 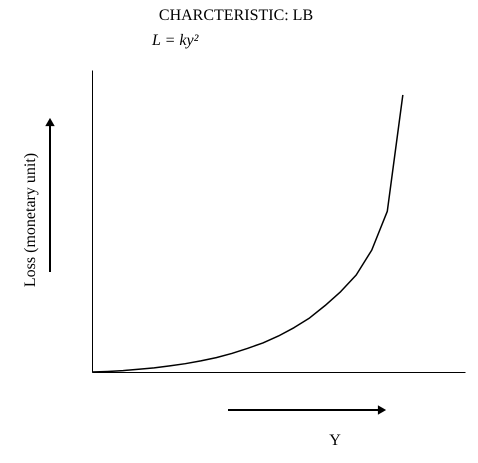 I want to click on y-axis-title: Loss (monetary unit), so click(x=30, y=220).